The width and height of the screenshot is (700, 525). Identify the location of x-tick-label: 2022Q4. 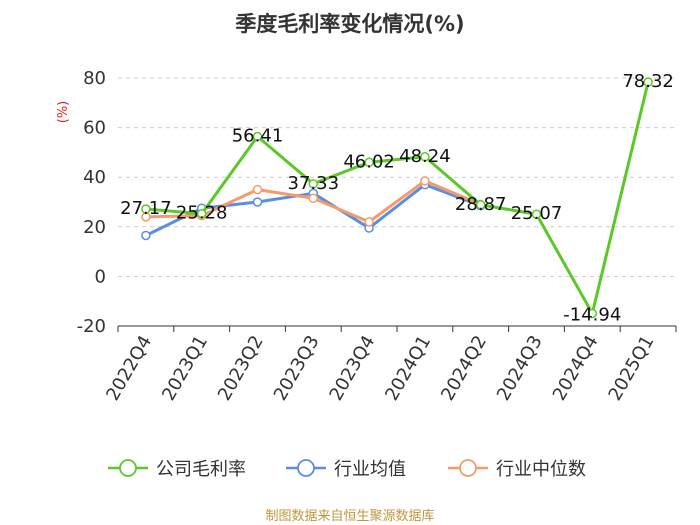
(129, 368).